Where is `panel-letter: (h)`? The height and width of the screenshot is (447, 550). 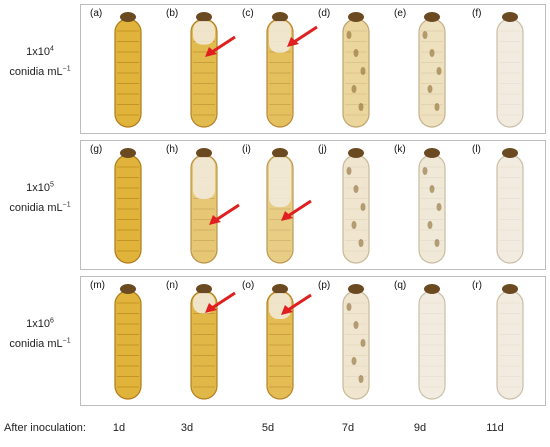
panel-letter: (h) is located at coordinates (172, 149).